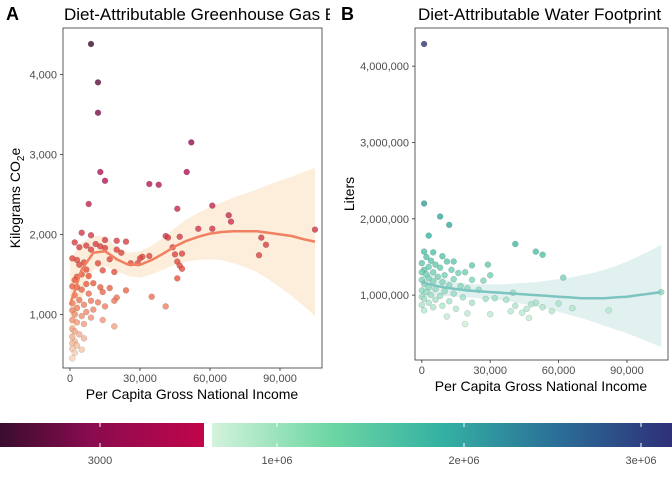  I want to click on ghg-colorbar, so click(102, 435).